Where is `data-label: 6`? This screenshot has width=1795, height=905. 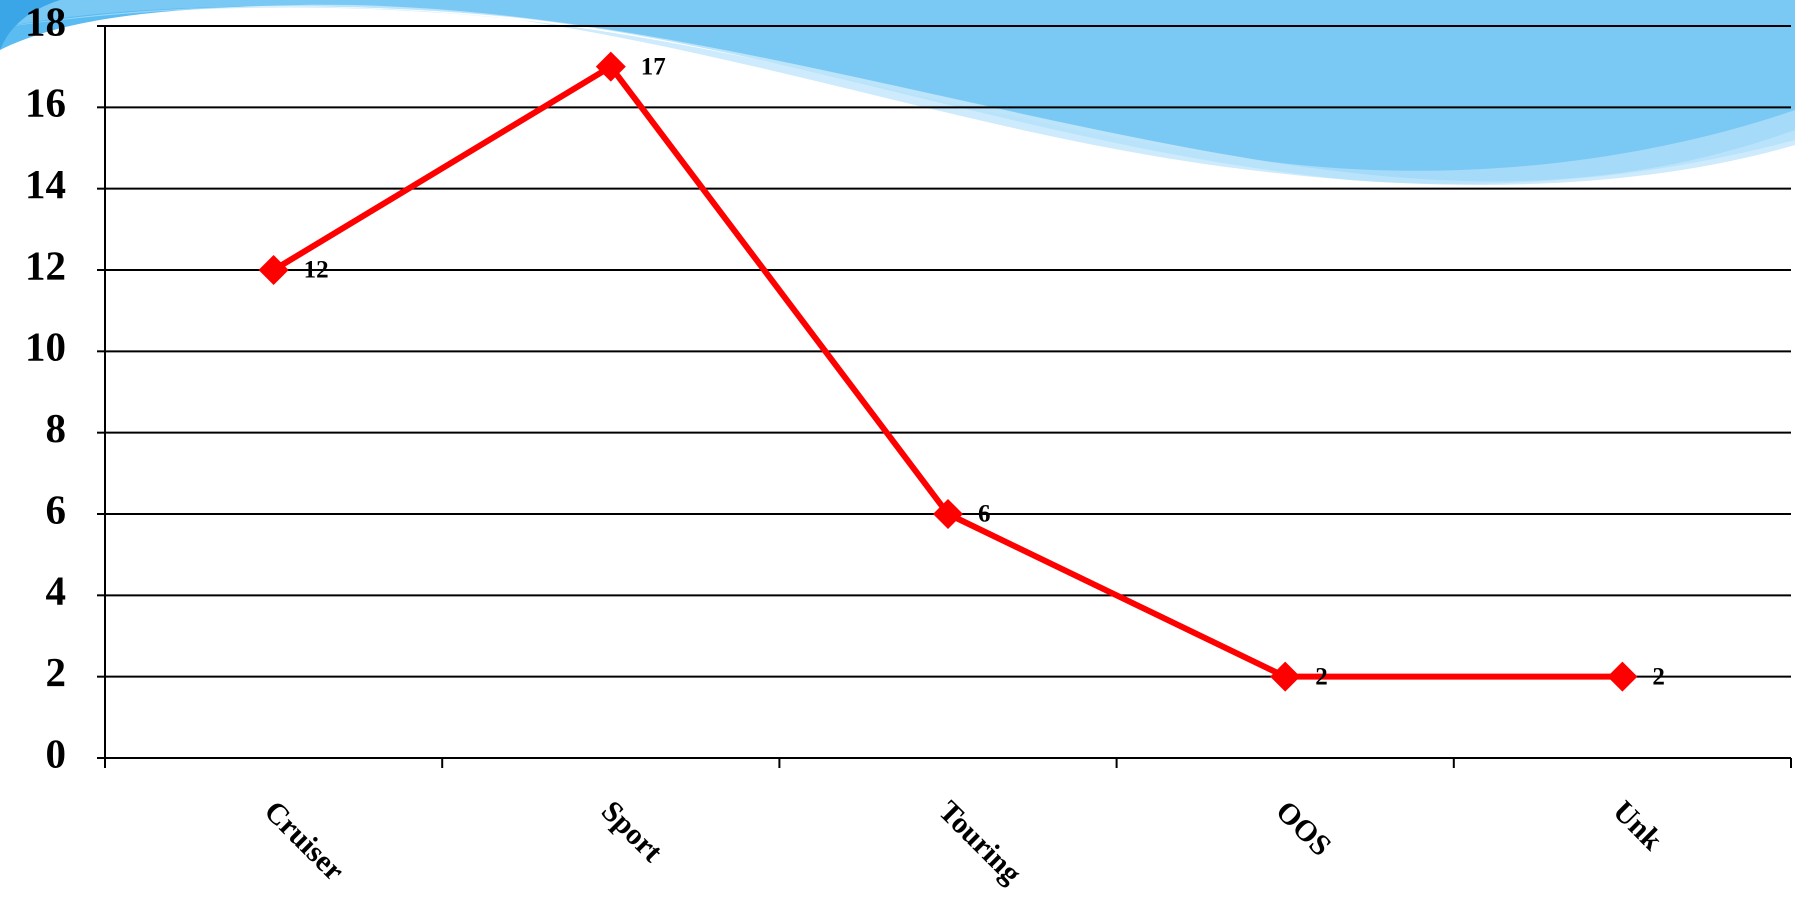
data-label: 6 is located at coordinates (984, 514).